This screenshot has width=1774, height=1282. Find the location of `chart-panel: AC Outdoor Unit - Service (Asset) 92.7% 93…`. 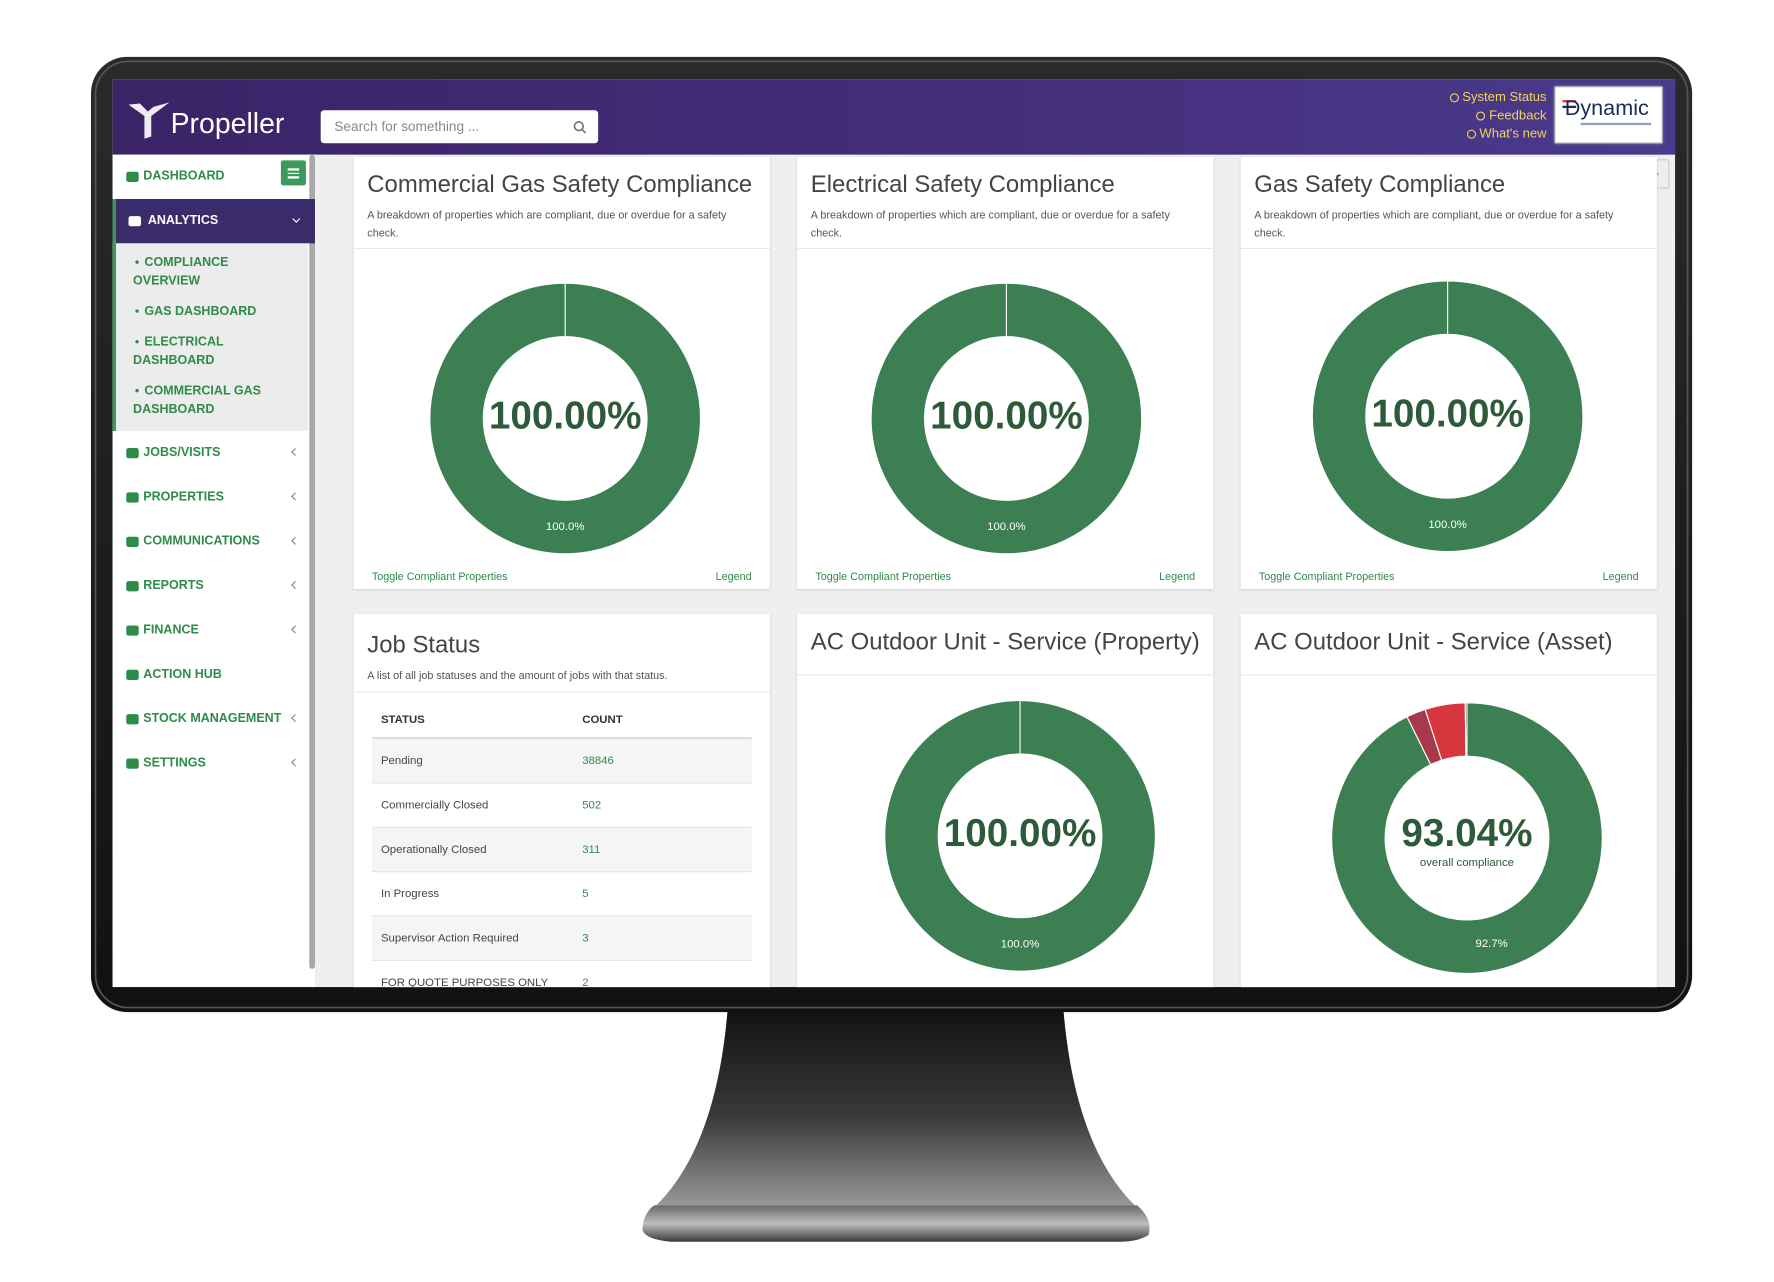

chart-panel: AC Outdoor Unit - Service (Asset) 92.7% 93… is located at coordinates (1448, 801).